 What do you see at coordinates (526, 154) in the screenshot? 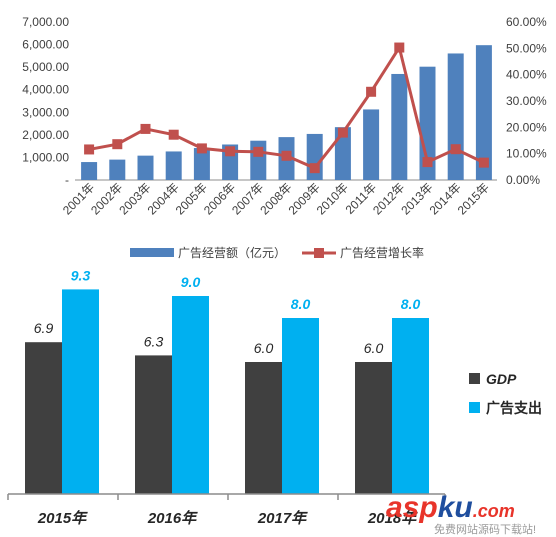
I see `right-tick-label: 10.00%` at bounding box center [526, 154].